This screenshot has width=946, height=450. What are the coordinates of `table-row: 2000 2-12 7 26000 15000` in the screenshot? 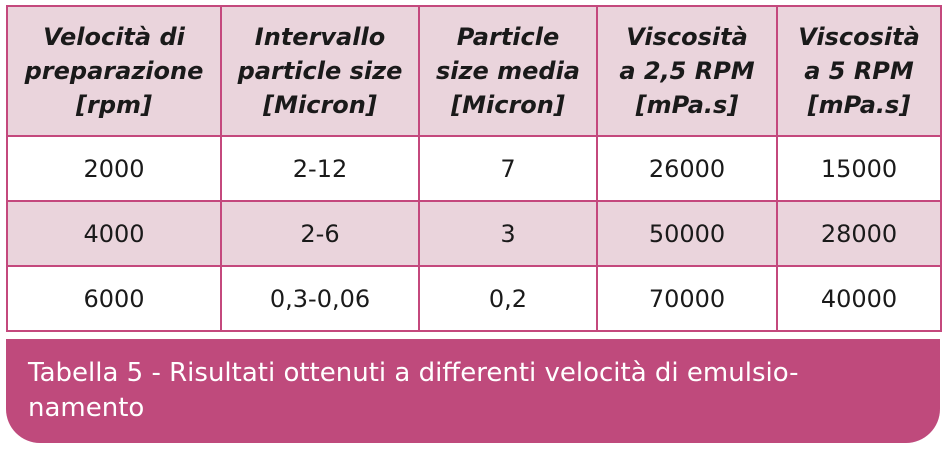 It's located at (474, 168).